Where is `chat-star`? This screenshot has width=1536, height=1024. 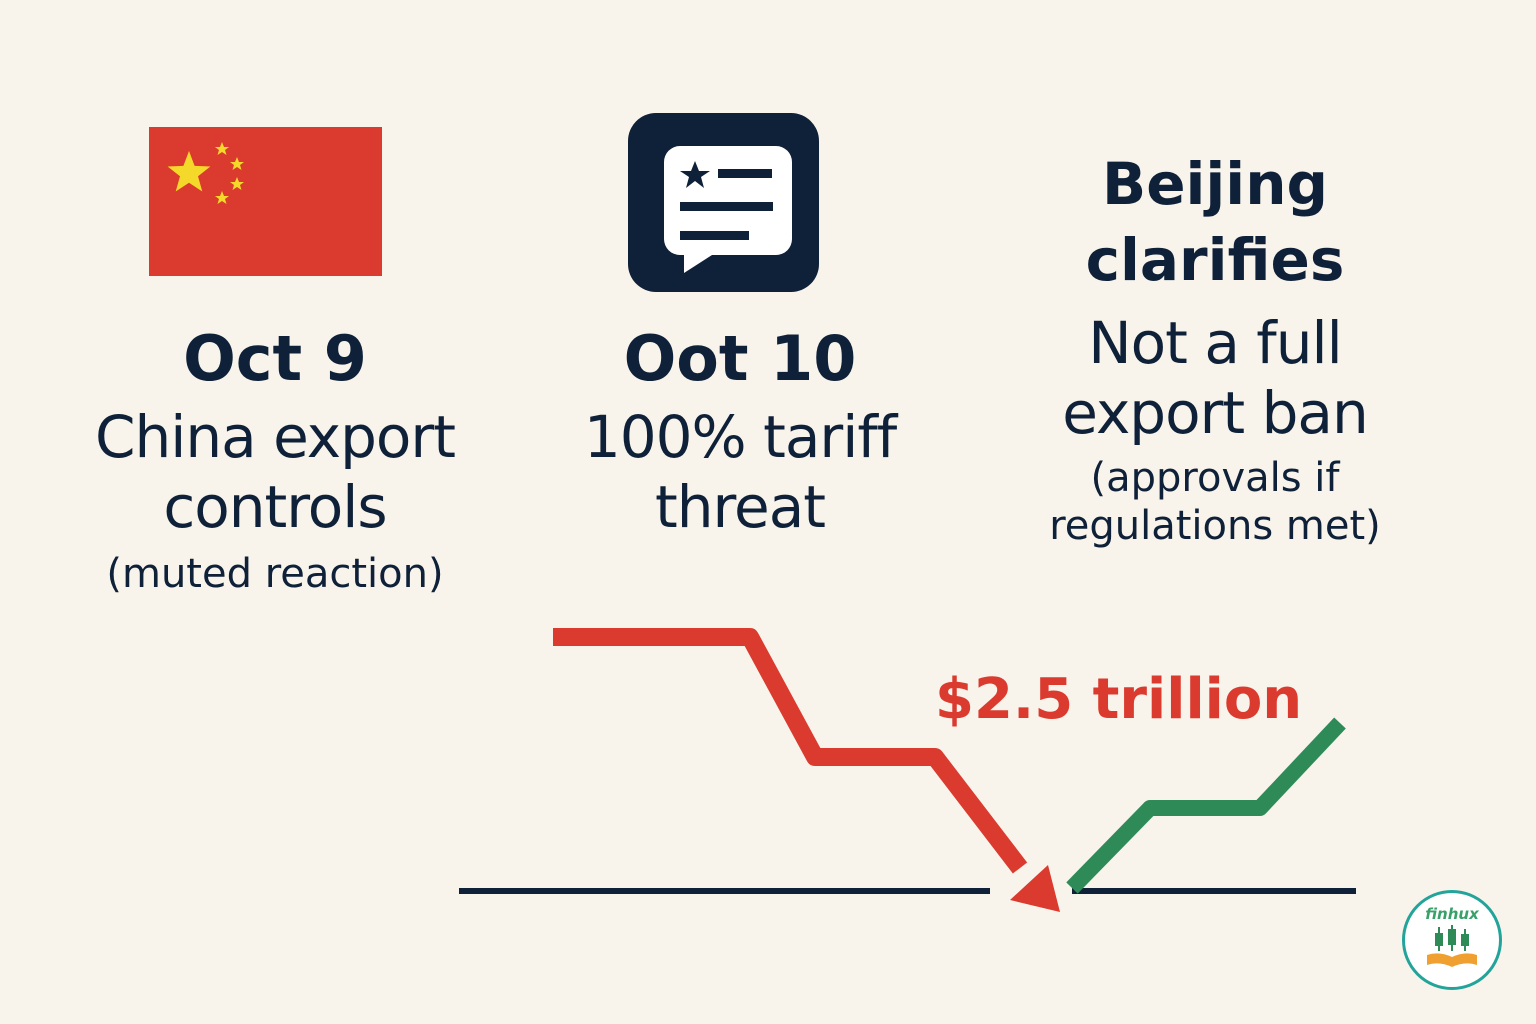
chat-star is located at coordinates (695, 174).